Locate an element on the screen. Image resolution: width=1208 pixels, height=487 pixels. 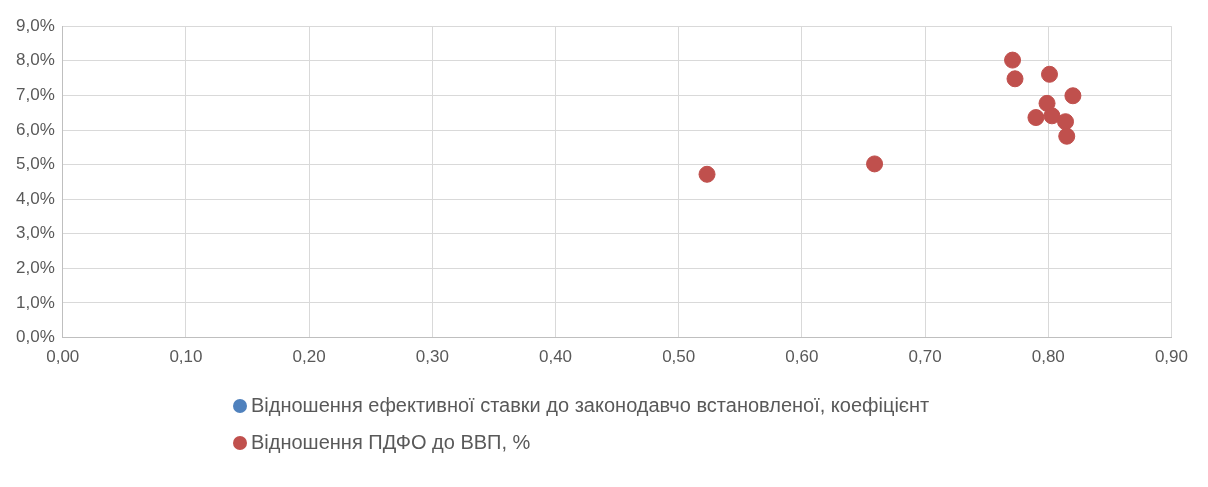
x-tick-label: 0,20 is located at coordinates (309, 357).